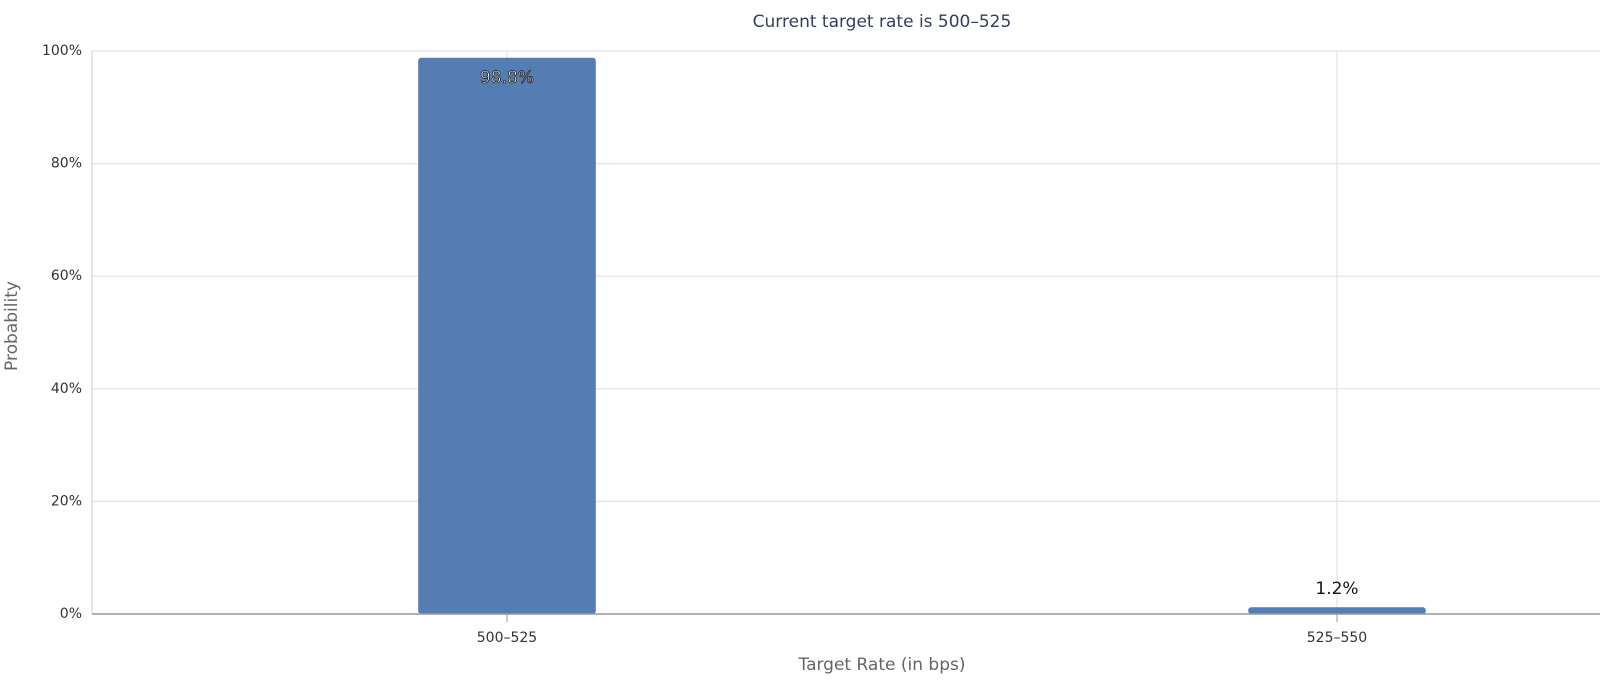 The image size is (1600, 700). Describe the element at coordinates (1336, 589) in the screenshot. I see `data-label: 1.2%` at that location.